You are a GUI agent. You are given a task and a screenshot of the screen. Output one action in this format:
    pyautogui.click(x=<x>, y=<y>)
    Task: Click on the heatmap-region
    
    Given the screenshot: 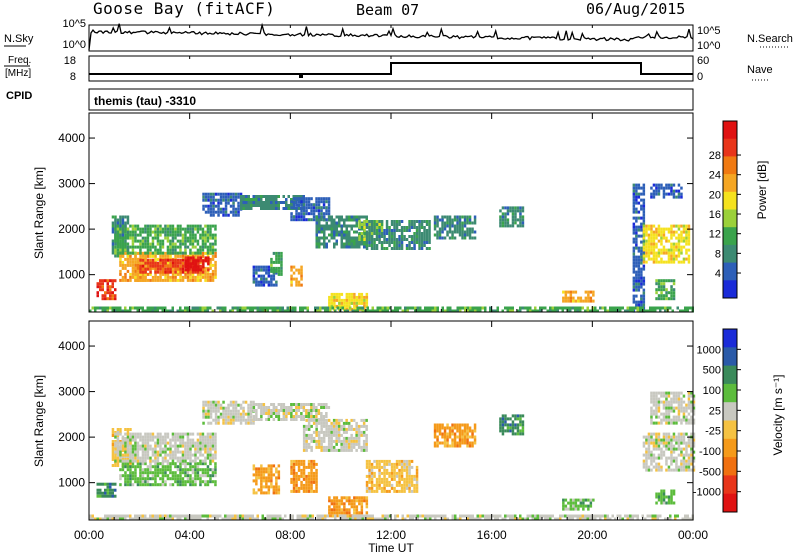 What is the action you would take?
    pyautogui.click(x=665, y=290)
    